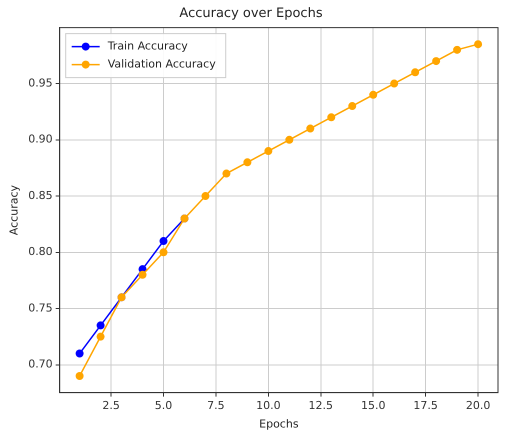 Image resolution: width=508 pixels, height=437 pixels. Describe the element at coordinates (40, 307) in the screenshot. I see `y-tick-label: 0.75` at that location.